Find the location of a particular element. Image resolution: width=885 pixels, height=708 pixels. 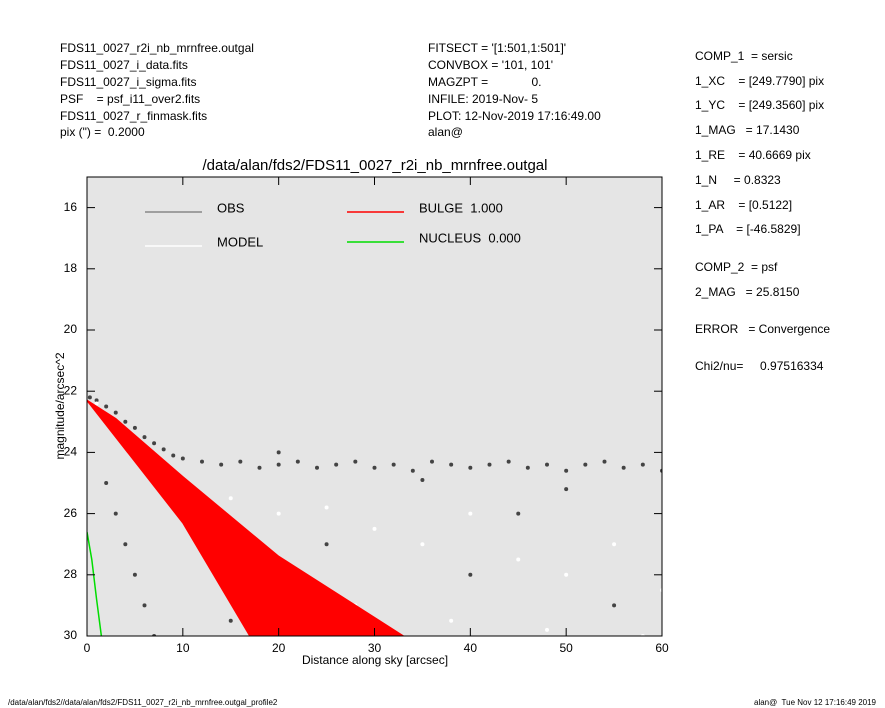

y-tick-label: 26 is located at coordinates (71, 513).